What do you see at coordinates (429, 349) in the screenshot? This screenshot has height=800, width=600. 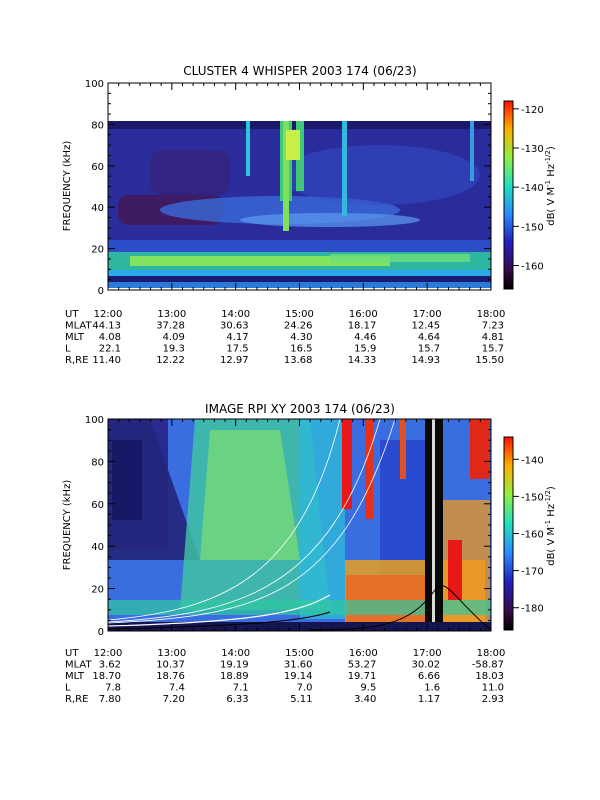 I see `ephemeris-value: 15.7` at bounding box center [429, 349].